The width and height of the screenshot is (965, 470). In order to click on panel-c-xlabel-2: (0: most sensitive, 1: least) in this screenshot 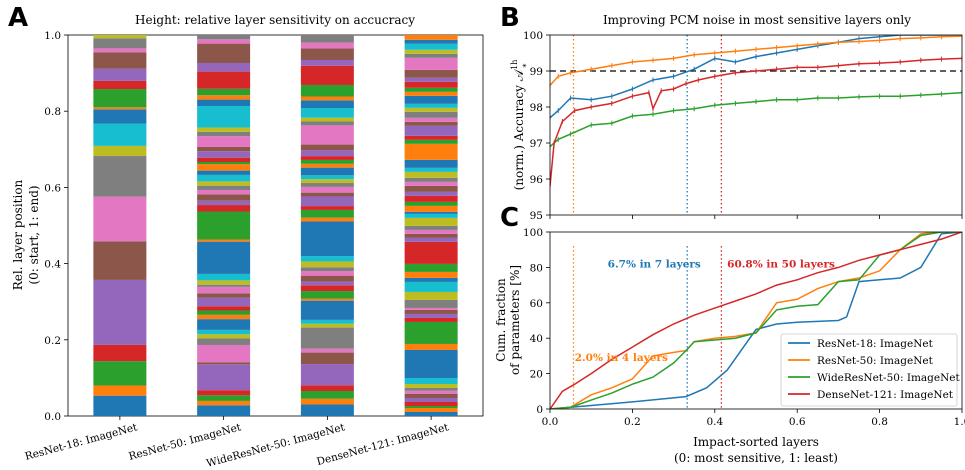, I will do `click(756, 458)`.